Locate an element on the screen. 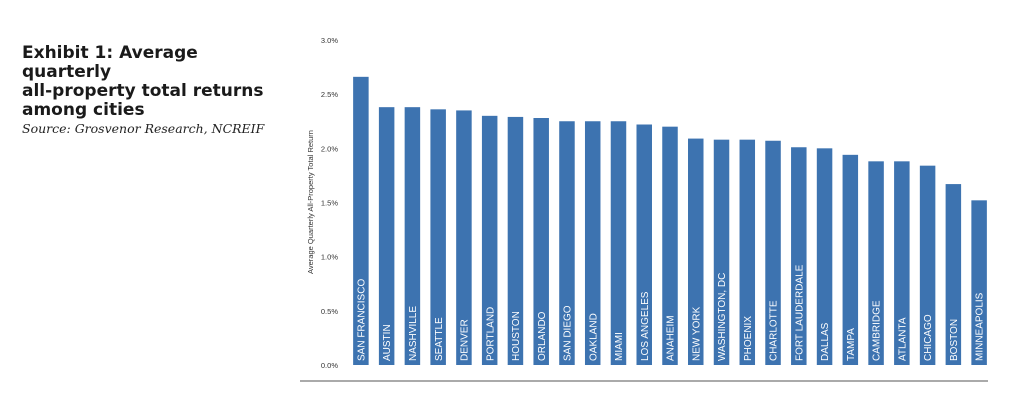  y-tick-label: 0.5% is located at coordinates (329, 311).